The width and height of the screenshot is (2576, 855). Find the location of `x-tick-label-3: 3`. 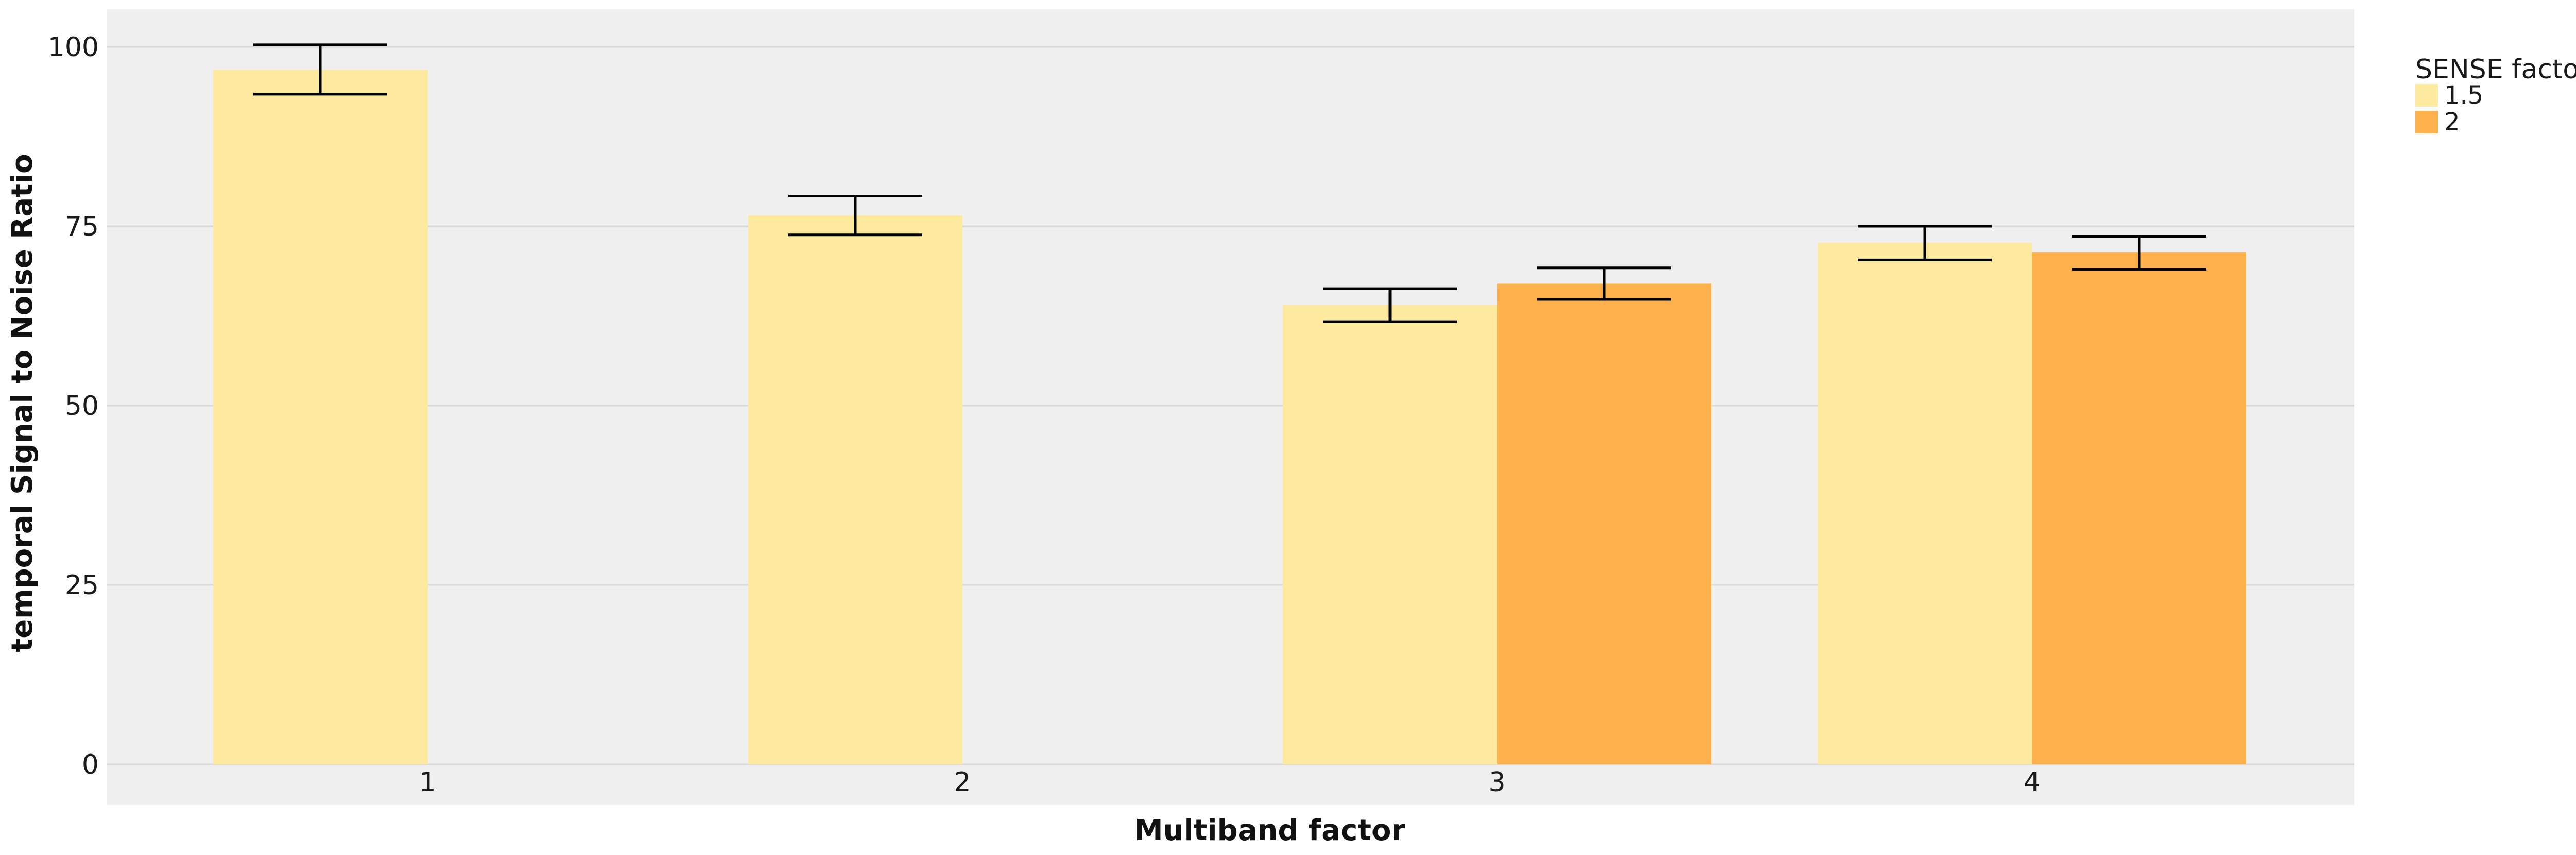

x-tick-label-3: 3 is located at coordinates (1496, 782).